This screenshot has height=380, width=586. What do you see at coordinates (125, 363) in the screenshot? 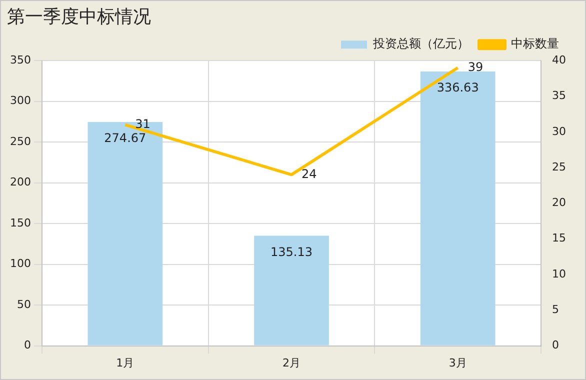
I see `x-tick-label: 1月` at bounding box center [125, 363].